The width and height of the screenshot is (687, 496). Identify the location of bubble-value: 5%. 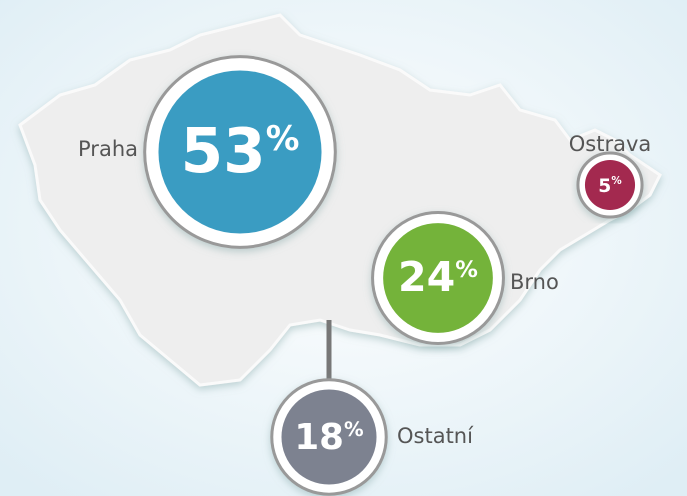
(610, 185).